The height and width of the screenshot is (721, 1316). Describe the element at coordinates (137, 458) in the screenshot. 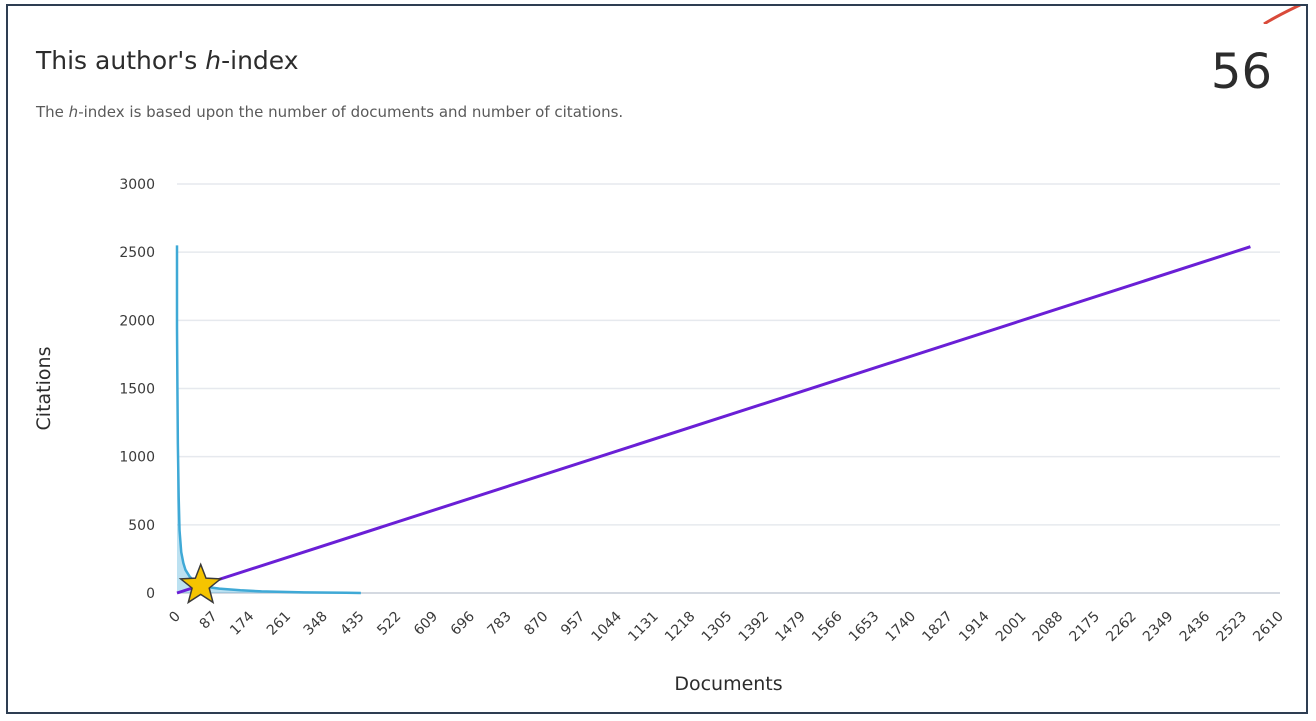

I see `y-tick-label: 1000` at that location.